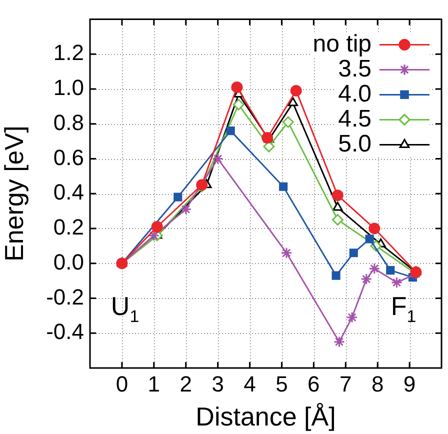  What do you see at coordinates (355, 94) in the screenshot?
I see `legend-label: 4.0` at bounding box center [355, 94].